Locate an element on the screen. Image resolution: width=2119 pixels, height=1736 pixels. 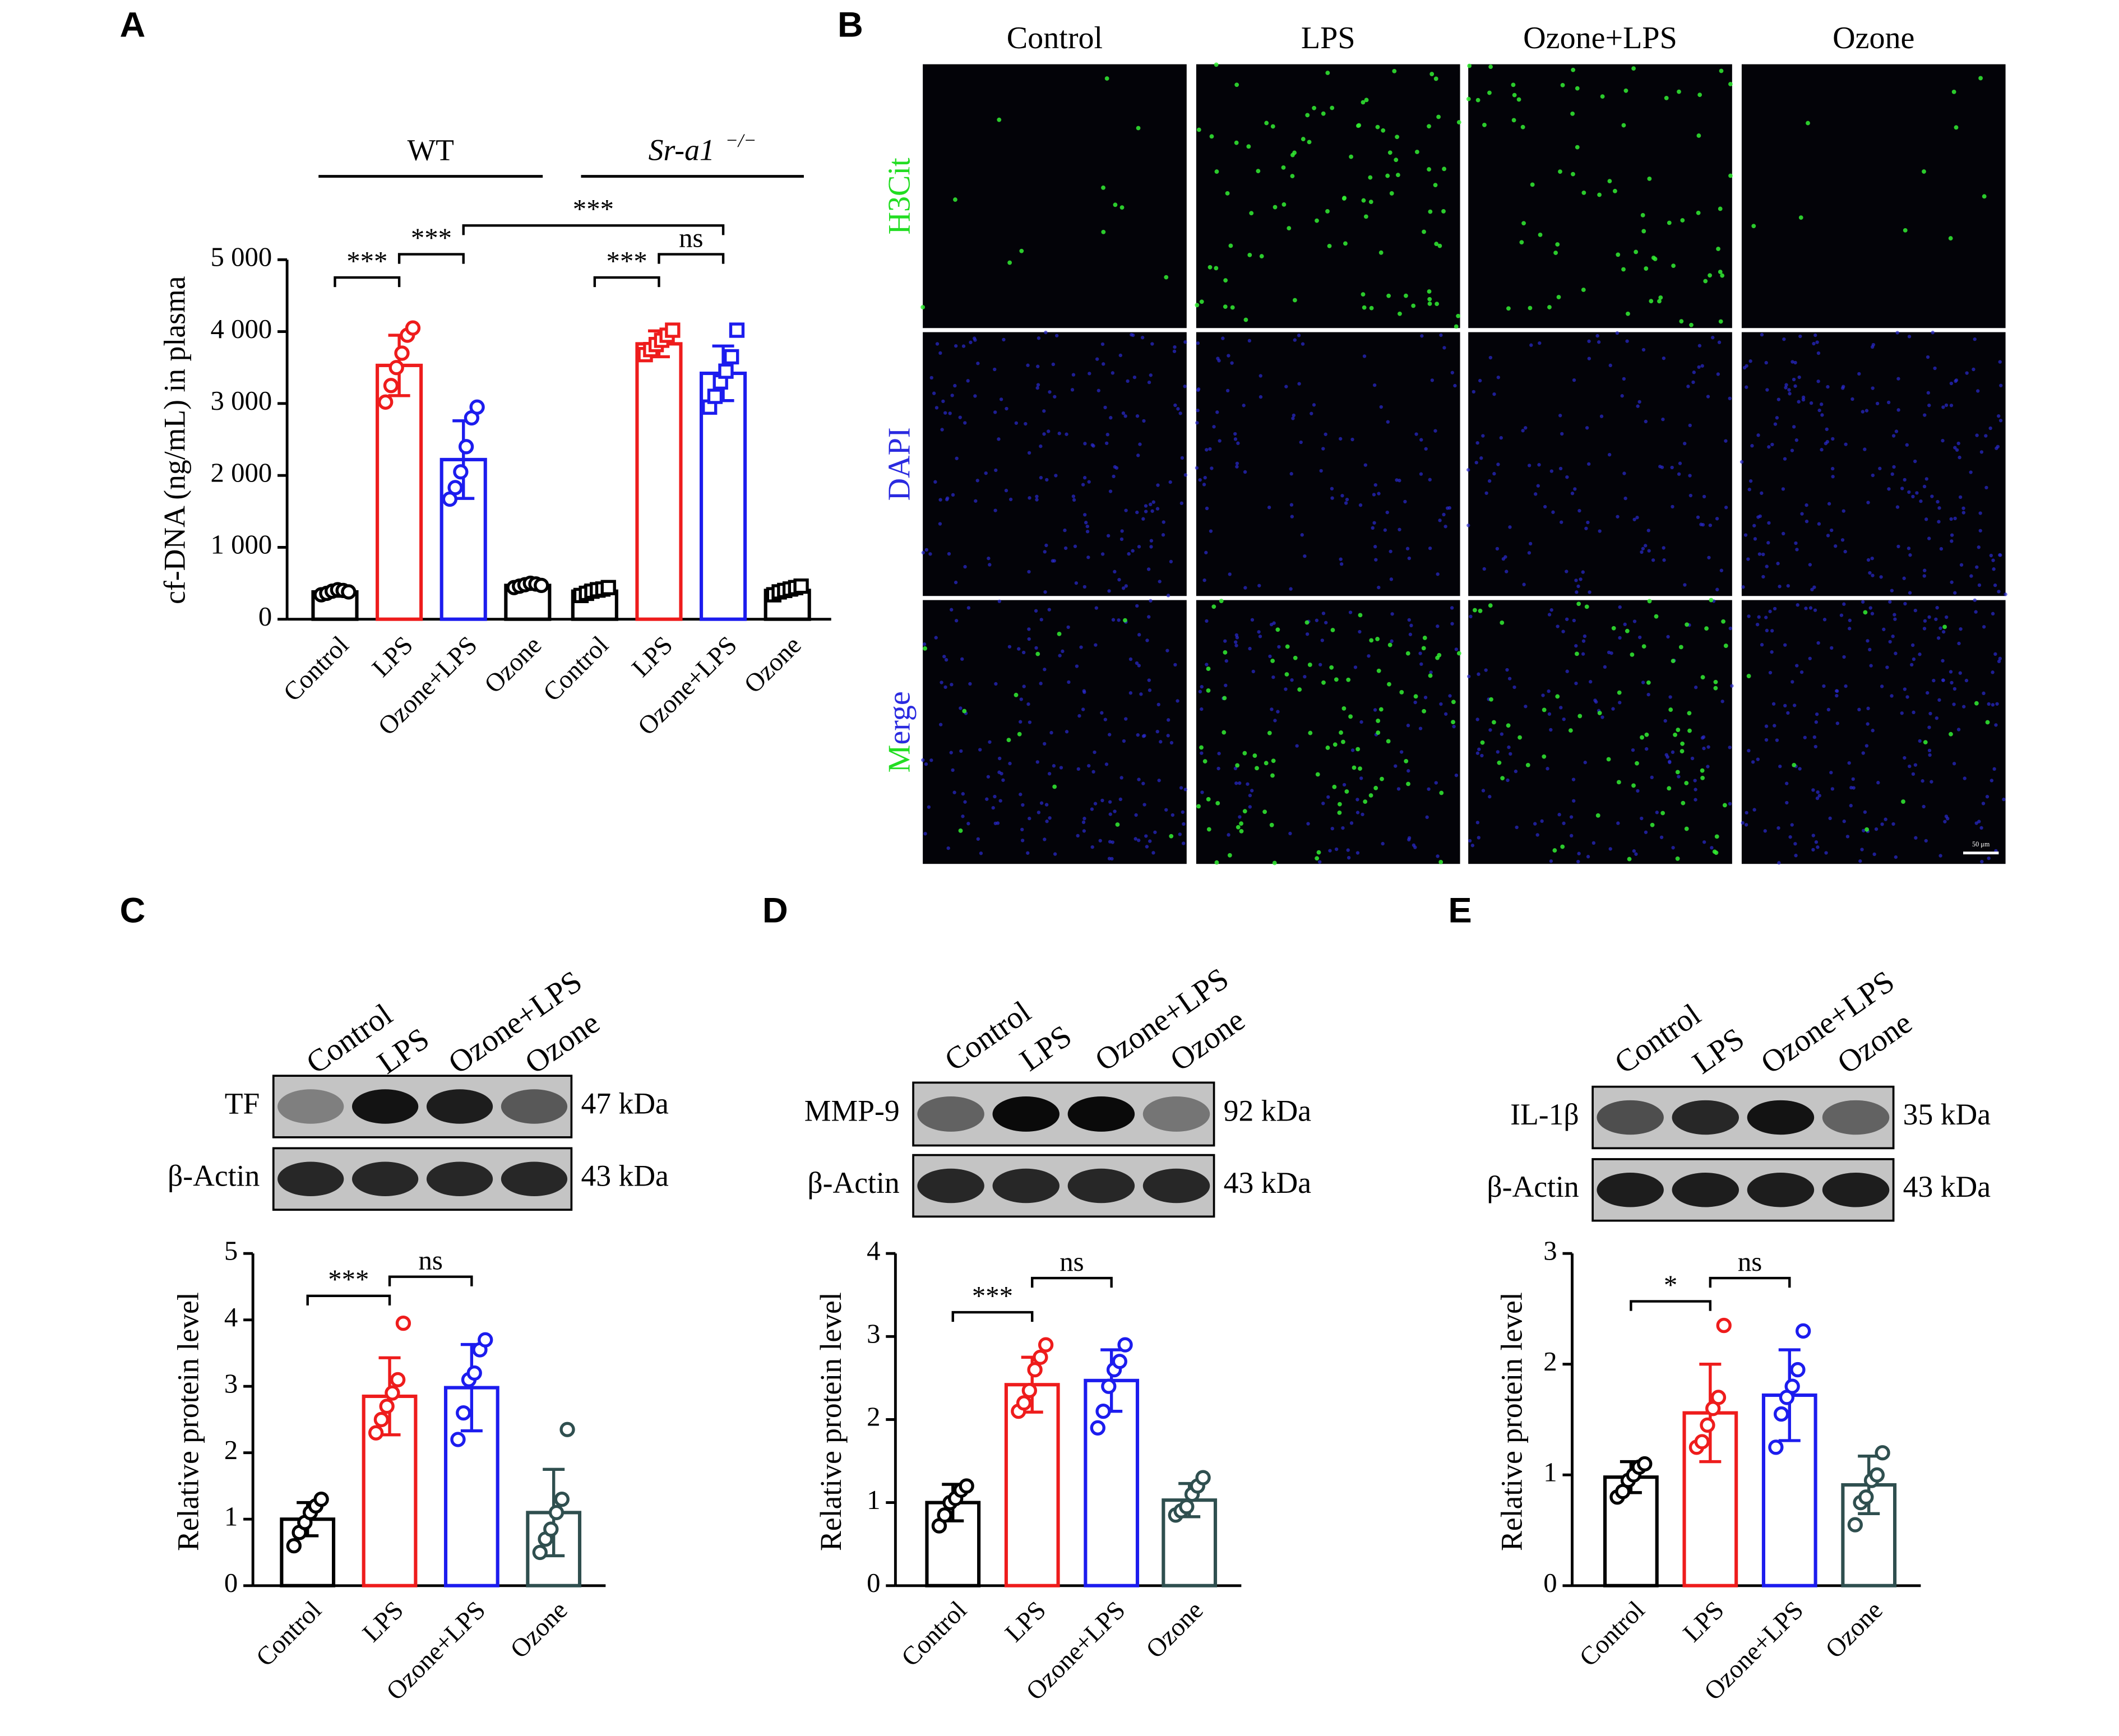
micrograph is located at coordinates (1873, 196).